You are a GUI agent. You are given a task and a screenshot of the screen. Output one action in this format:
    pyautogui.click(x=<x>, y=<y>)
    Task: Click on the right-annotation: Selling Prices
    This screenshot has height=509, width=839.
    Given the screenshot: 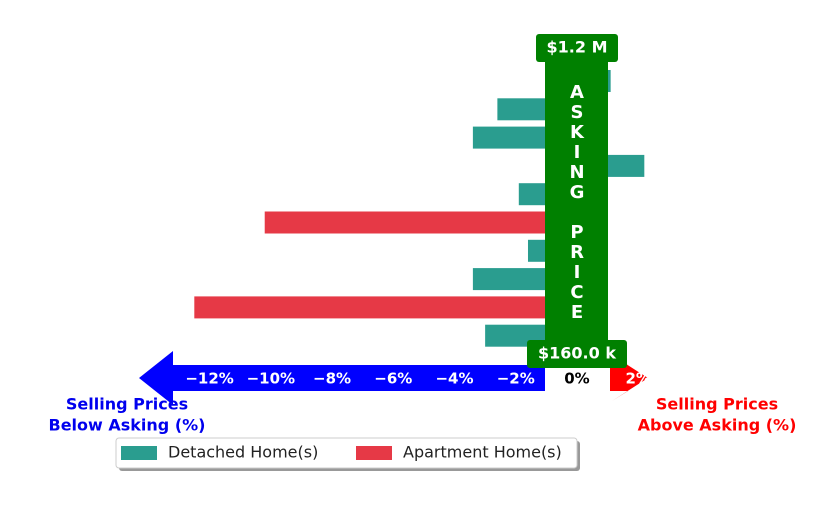 What is the action you would take?
    pyautogui.click(x=717, y=404)
    